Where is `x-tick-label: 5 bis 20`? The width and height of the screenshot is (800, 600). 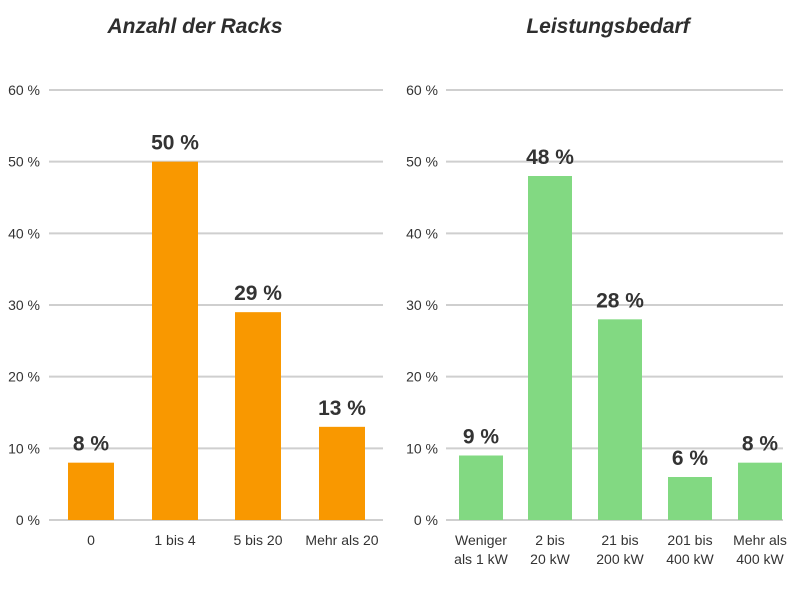 x-tick-label: 5 bis 20 is located at coordinates (257, 540).